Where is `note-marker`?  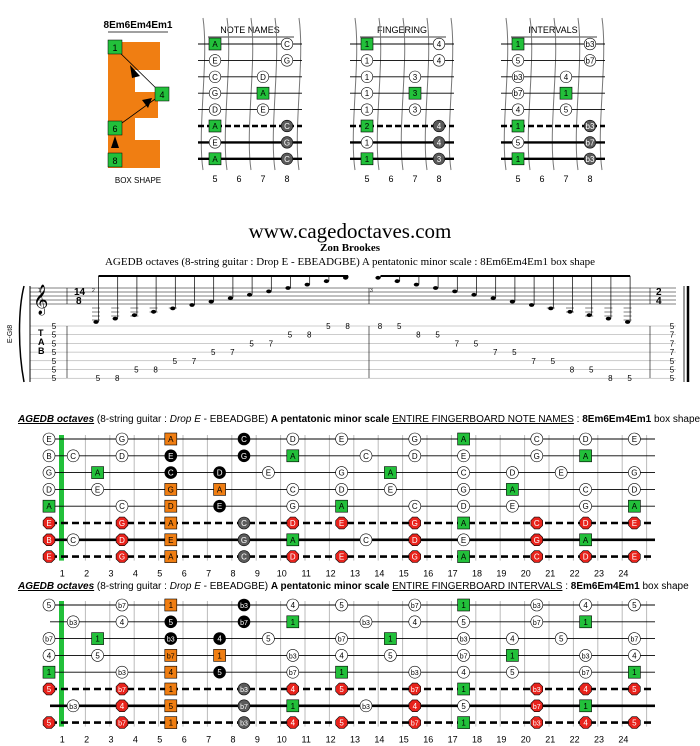 note-marker is located at coordinates (287, 126).